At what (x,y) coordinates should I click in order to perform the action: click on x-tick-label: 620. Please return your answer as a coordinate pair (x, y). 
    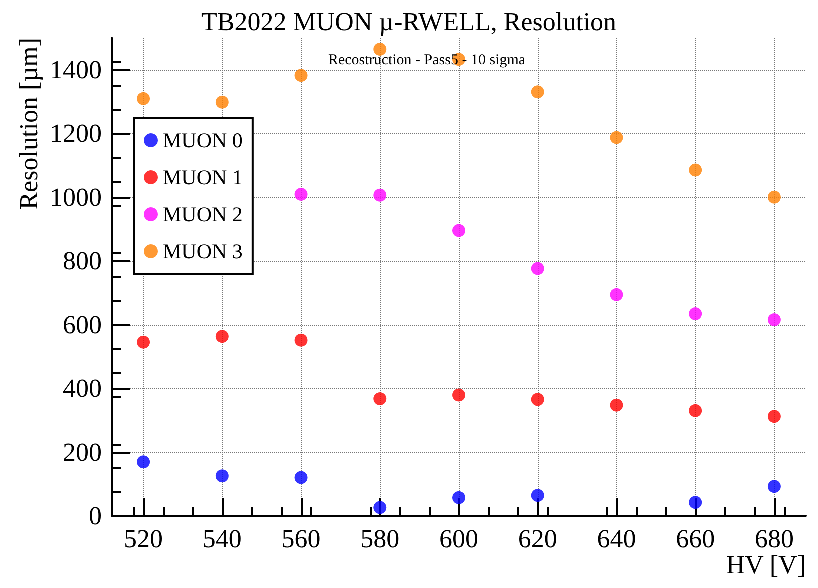
    Looking at the image, I should click on (538, 539).